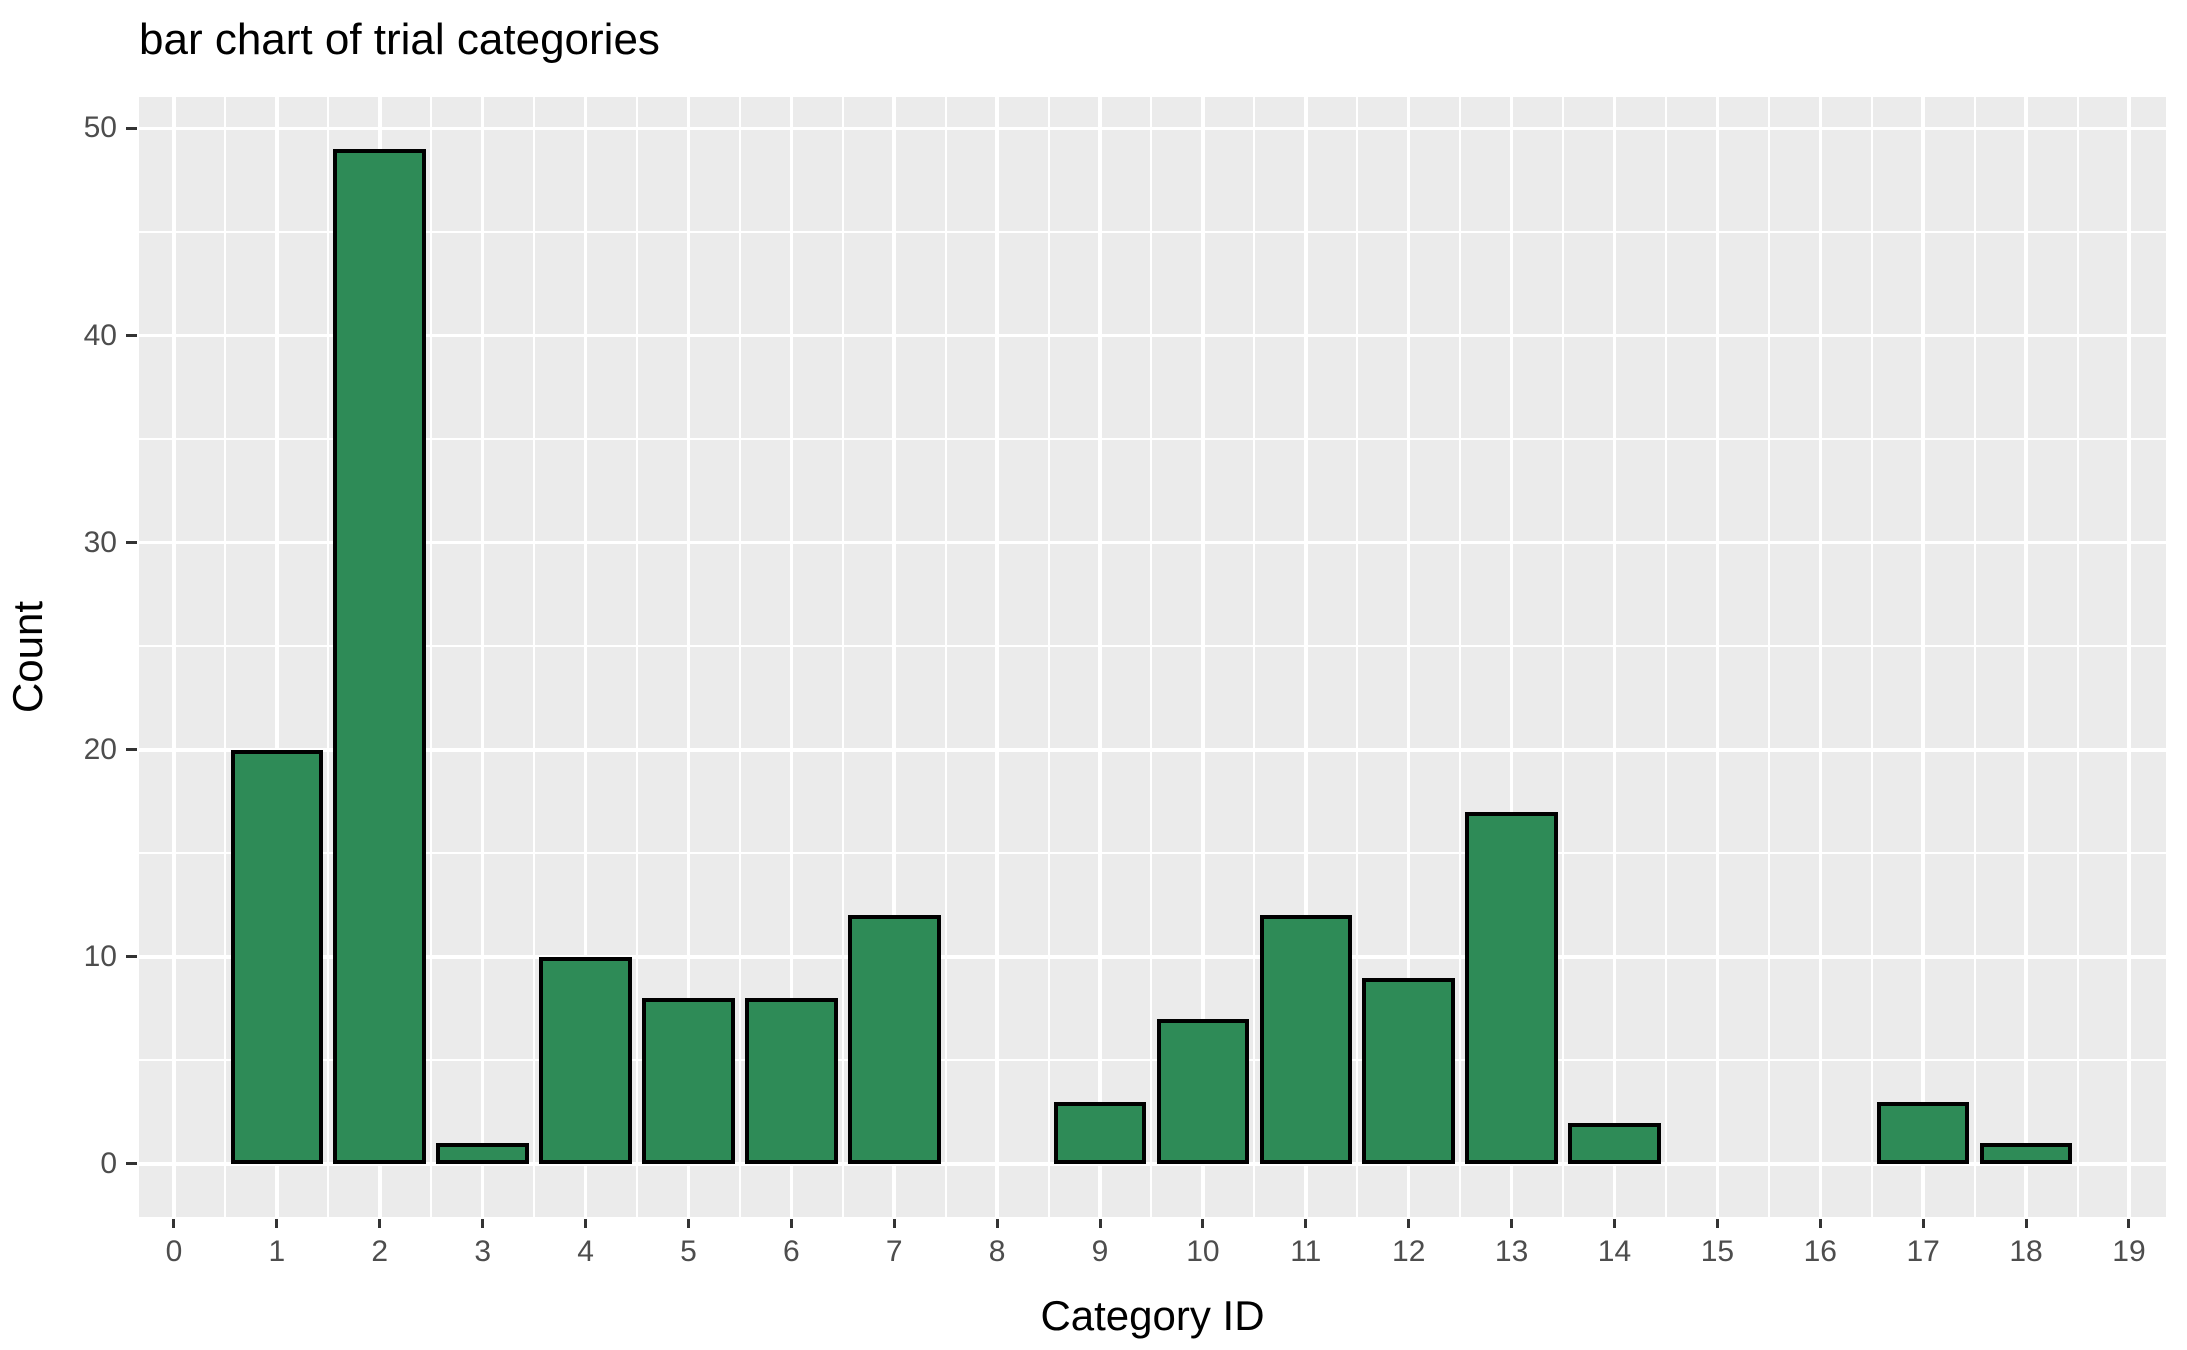 The width and height of the screenshot is (2187, 1350). Describe the element at coordinates (100, 542) in the screenshot. I see `y-tick-label-30: 30` at that location.